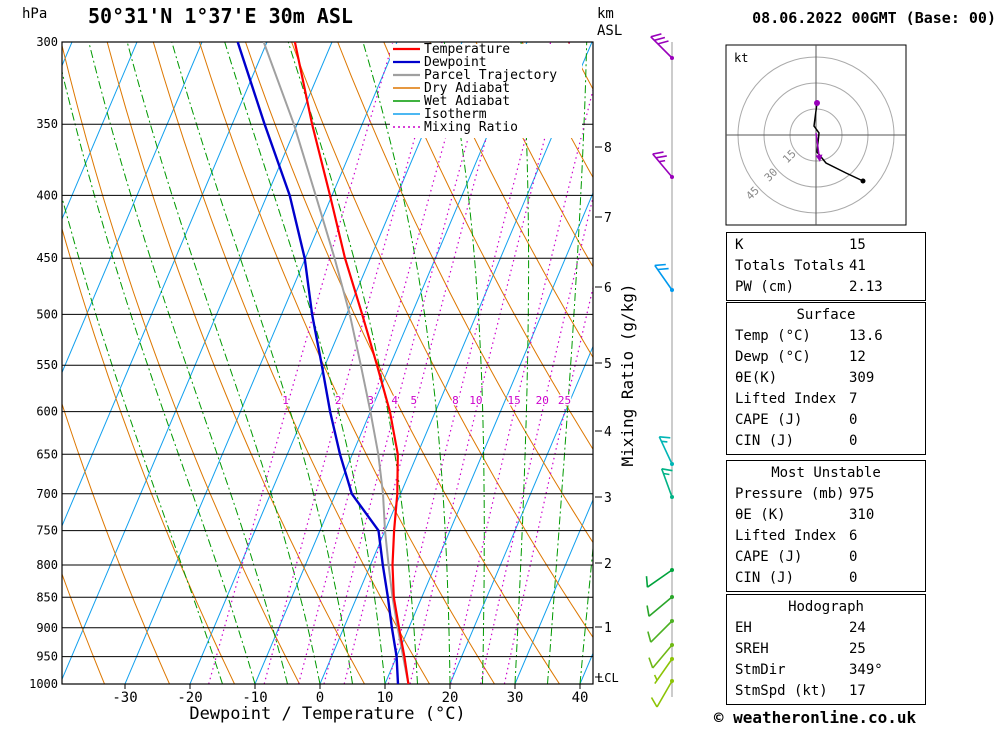 The height and width of the screenshot is (733, 1000). Describe the element at coordinates (608, 498) in the screenshot. I see `km-tick-label: 3` at that location.